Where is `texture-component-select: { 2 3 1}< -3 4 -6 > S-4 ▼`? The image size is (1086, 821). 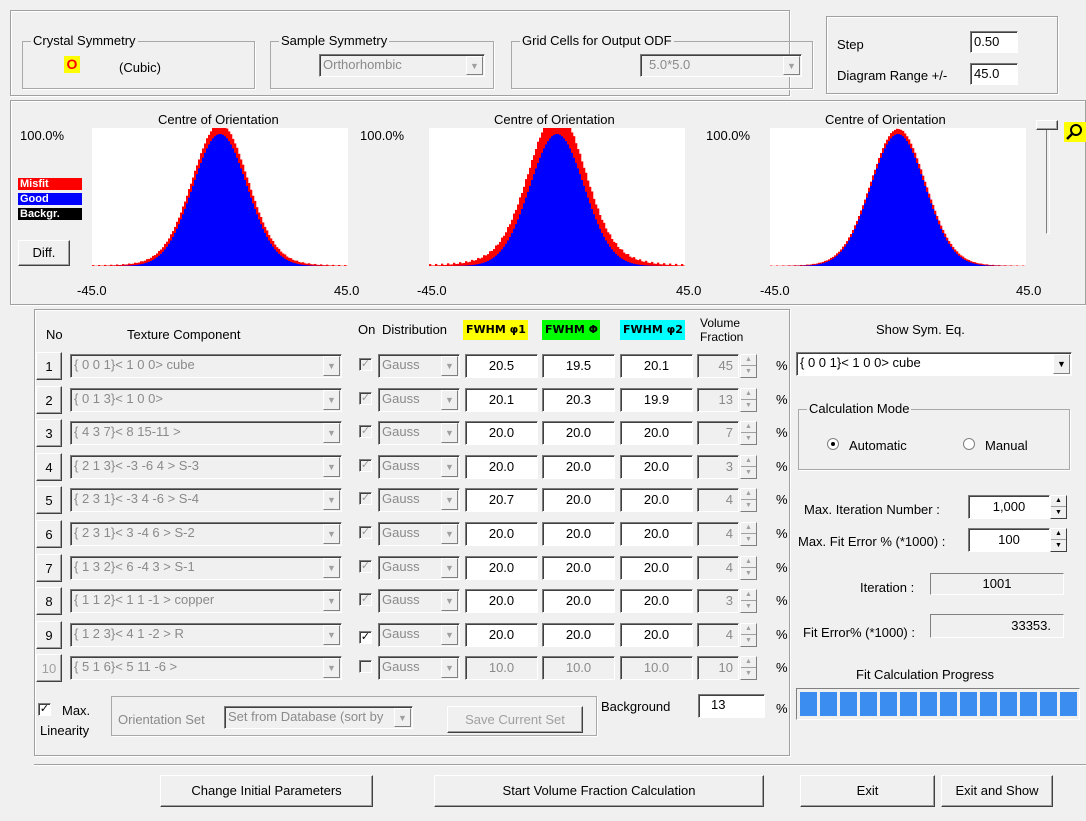
texture-component-select: { 2 3 1}< -3 4 -6 > S-4 ▼ is located at coordinates (206, 500).